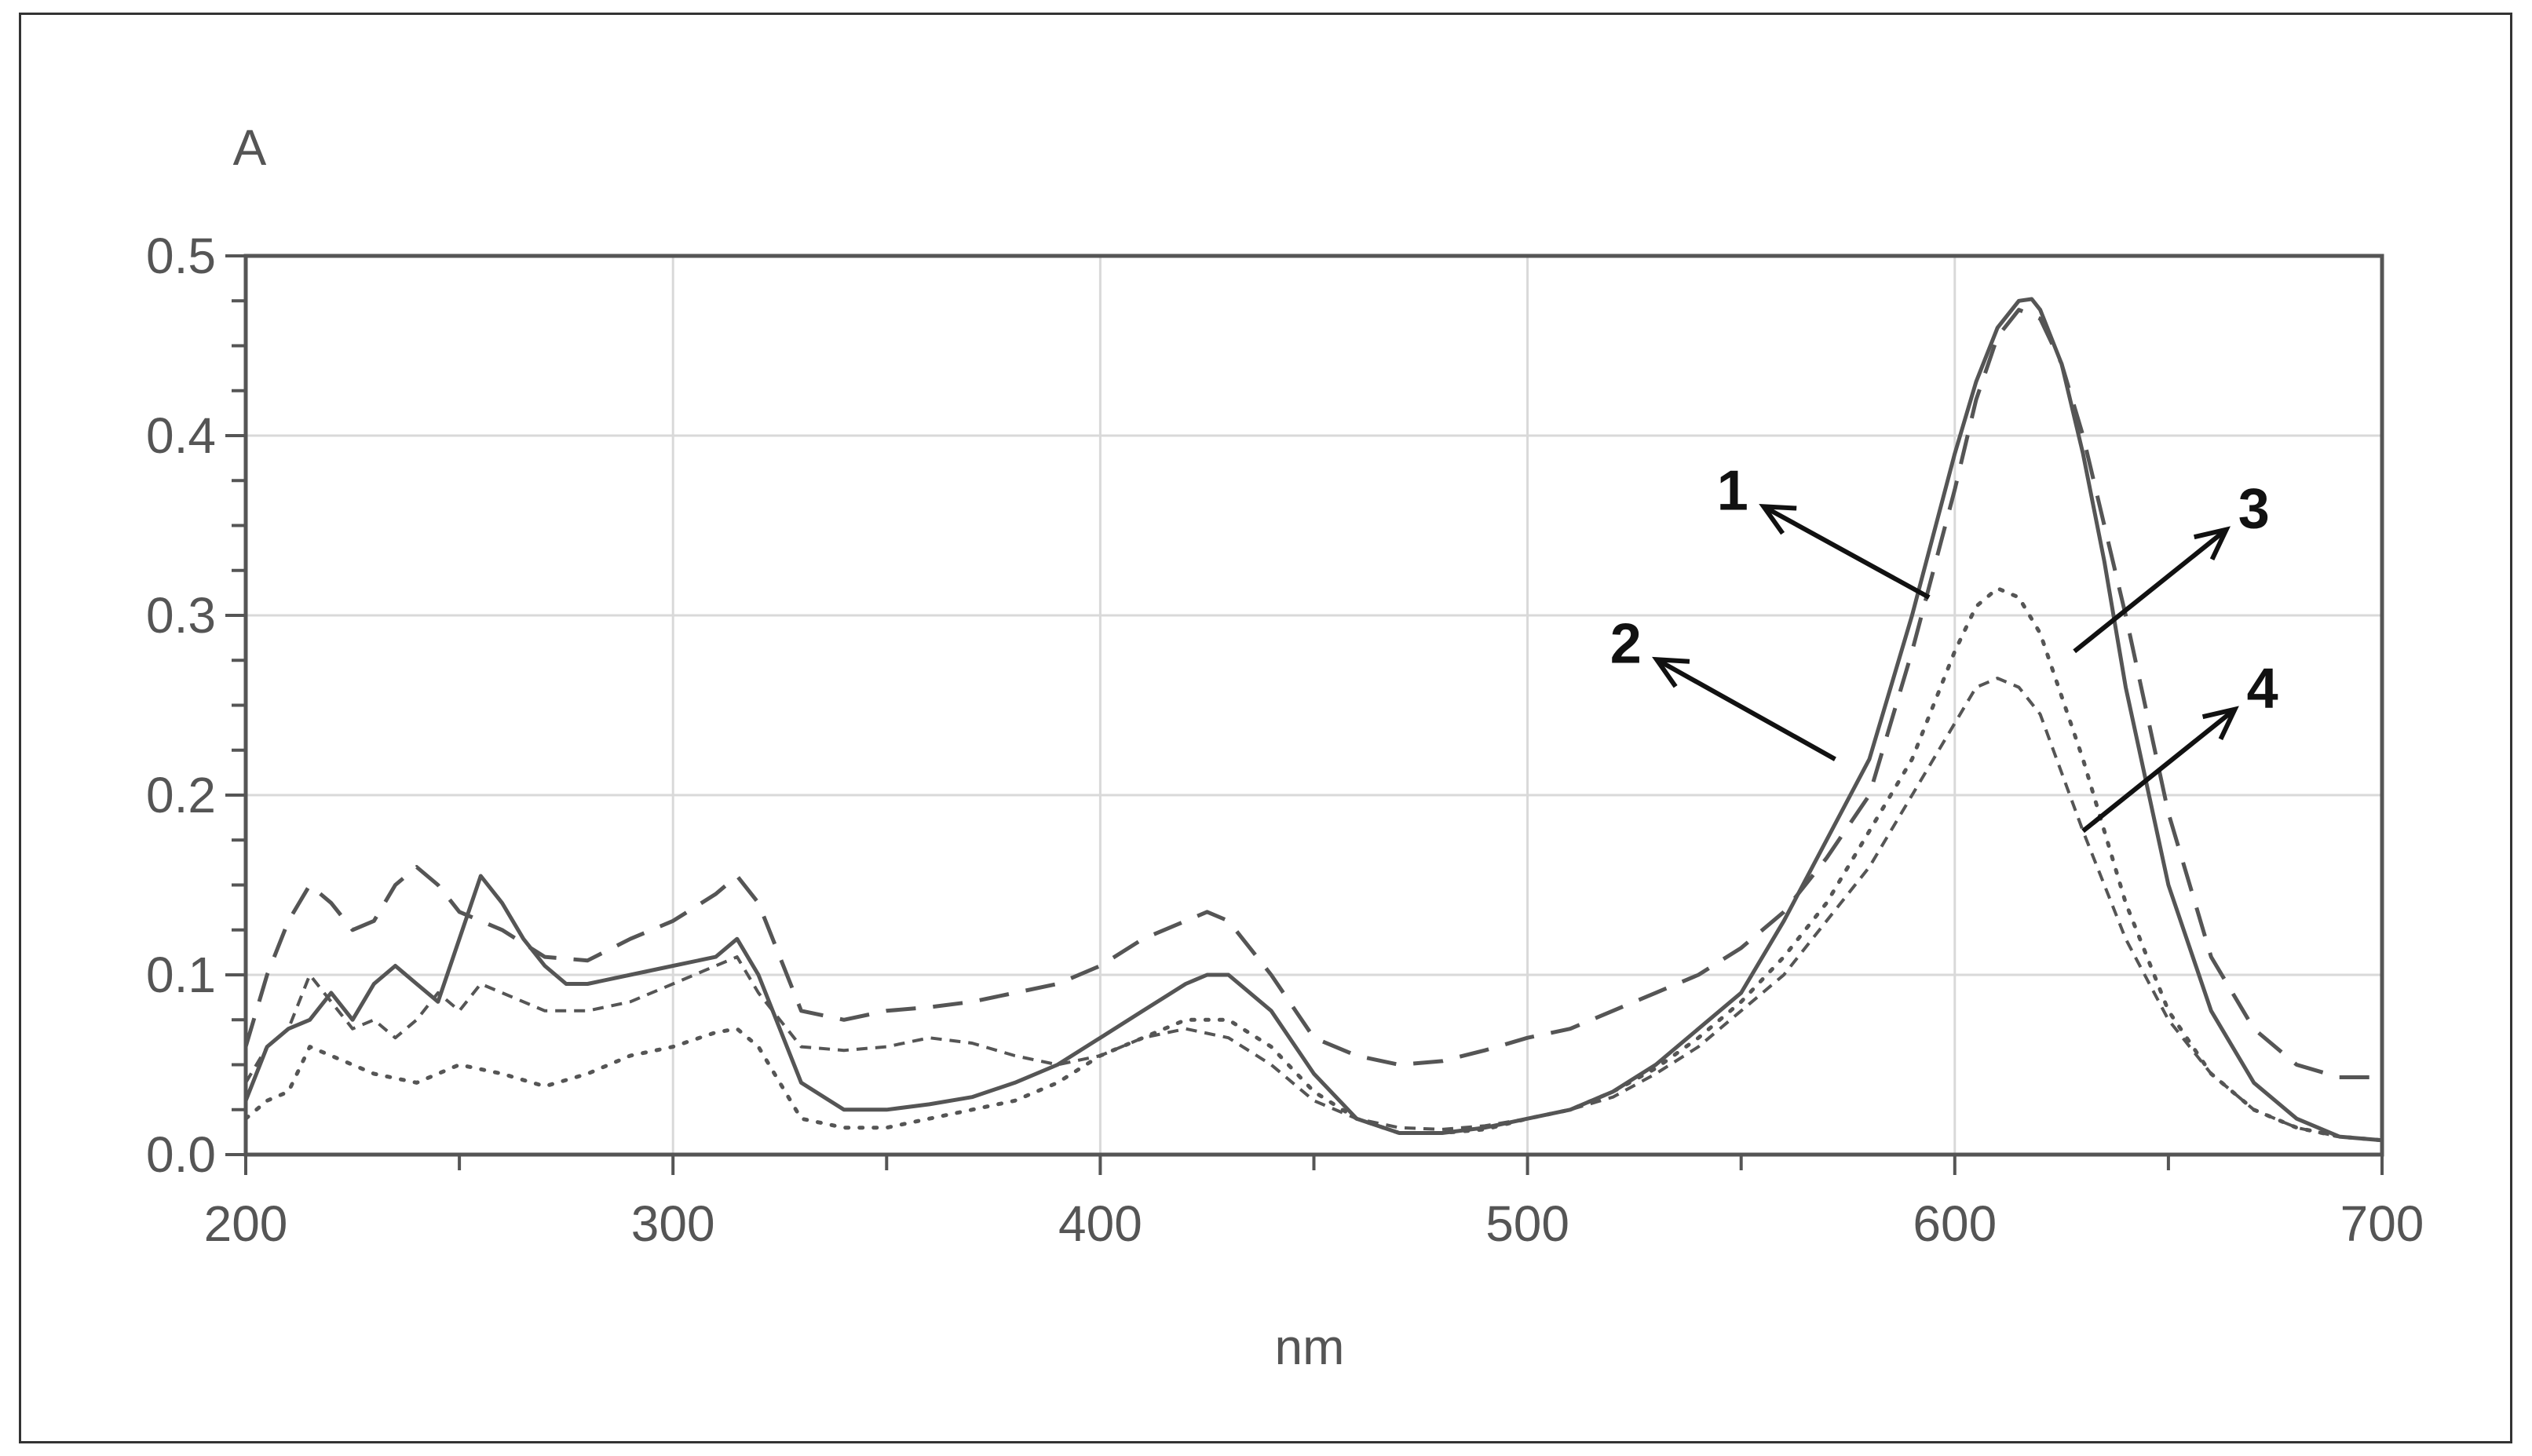  I want to click on y-axis-title: A, so click(250, 147).